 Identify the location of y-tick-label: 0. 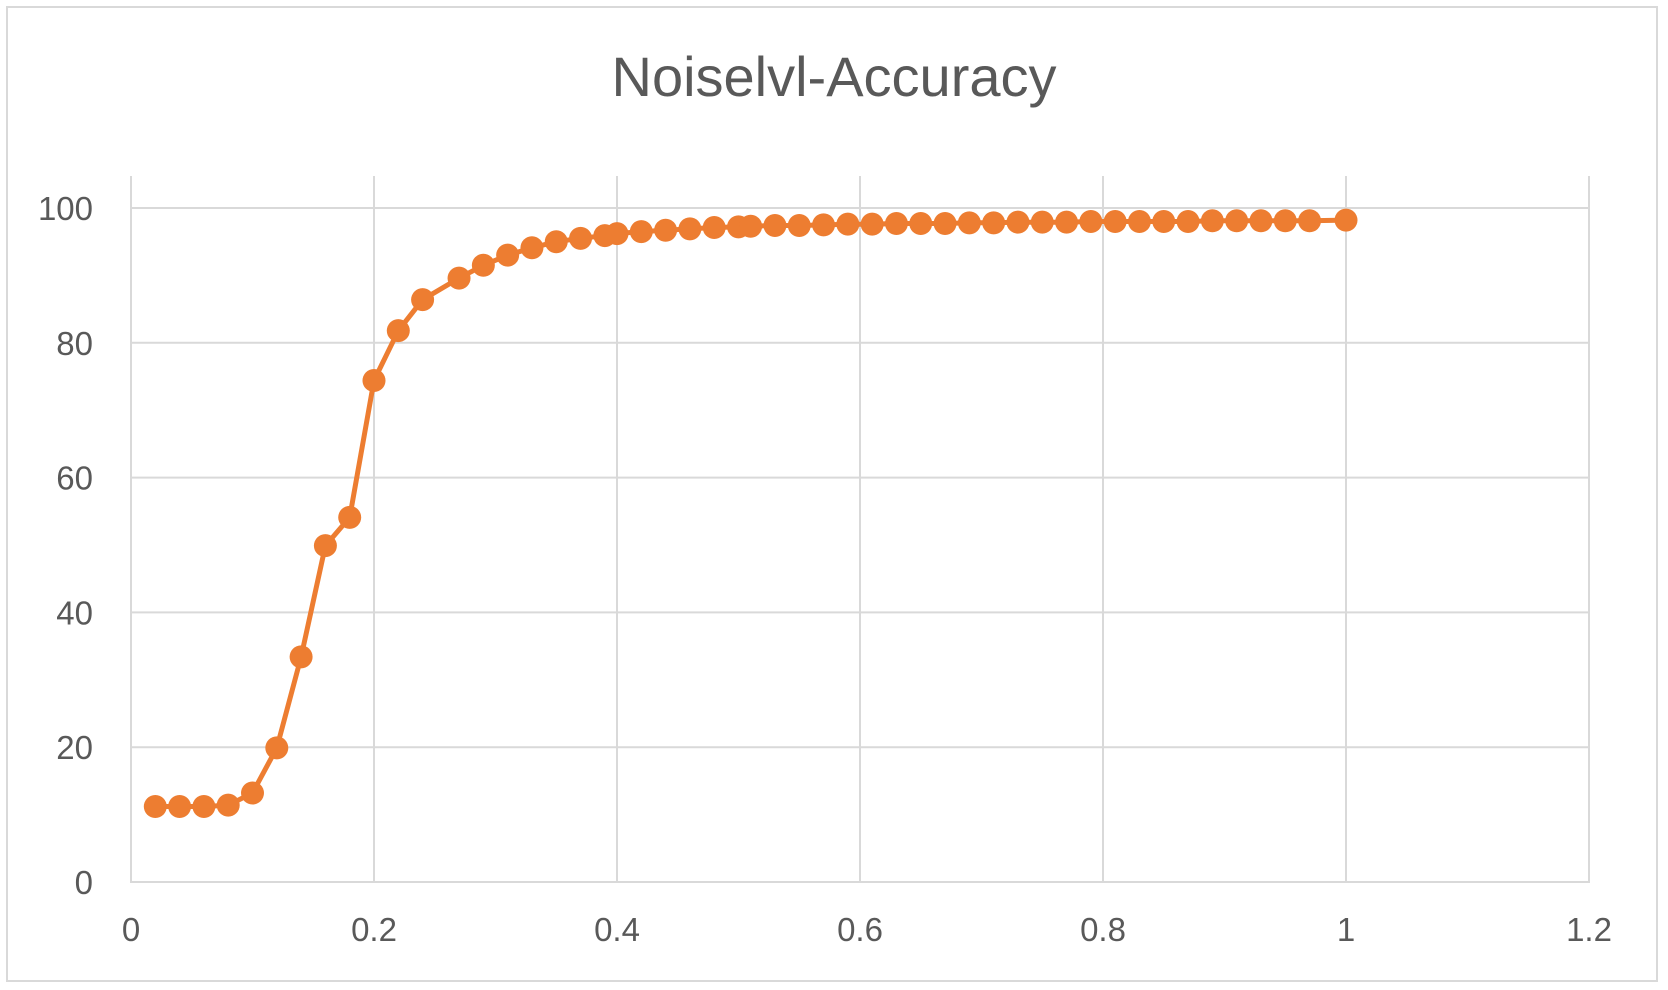
(84, 882).